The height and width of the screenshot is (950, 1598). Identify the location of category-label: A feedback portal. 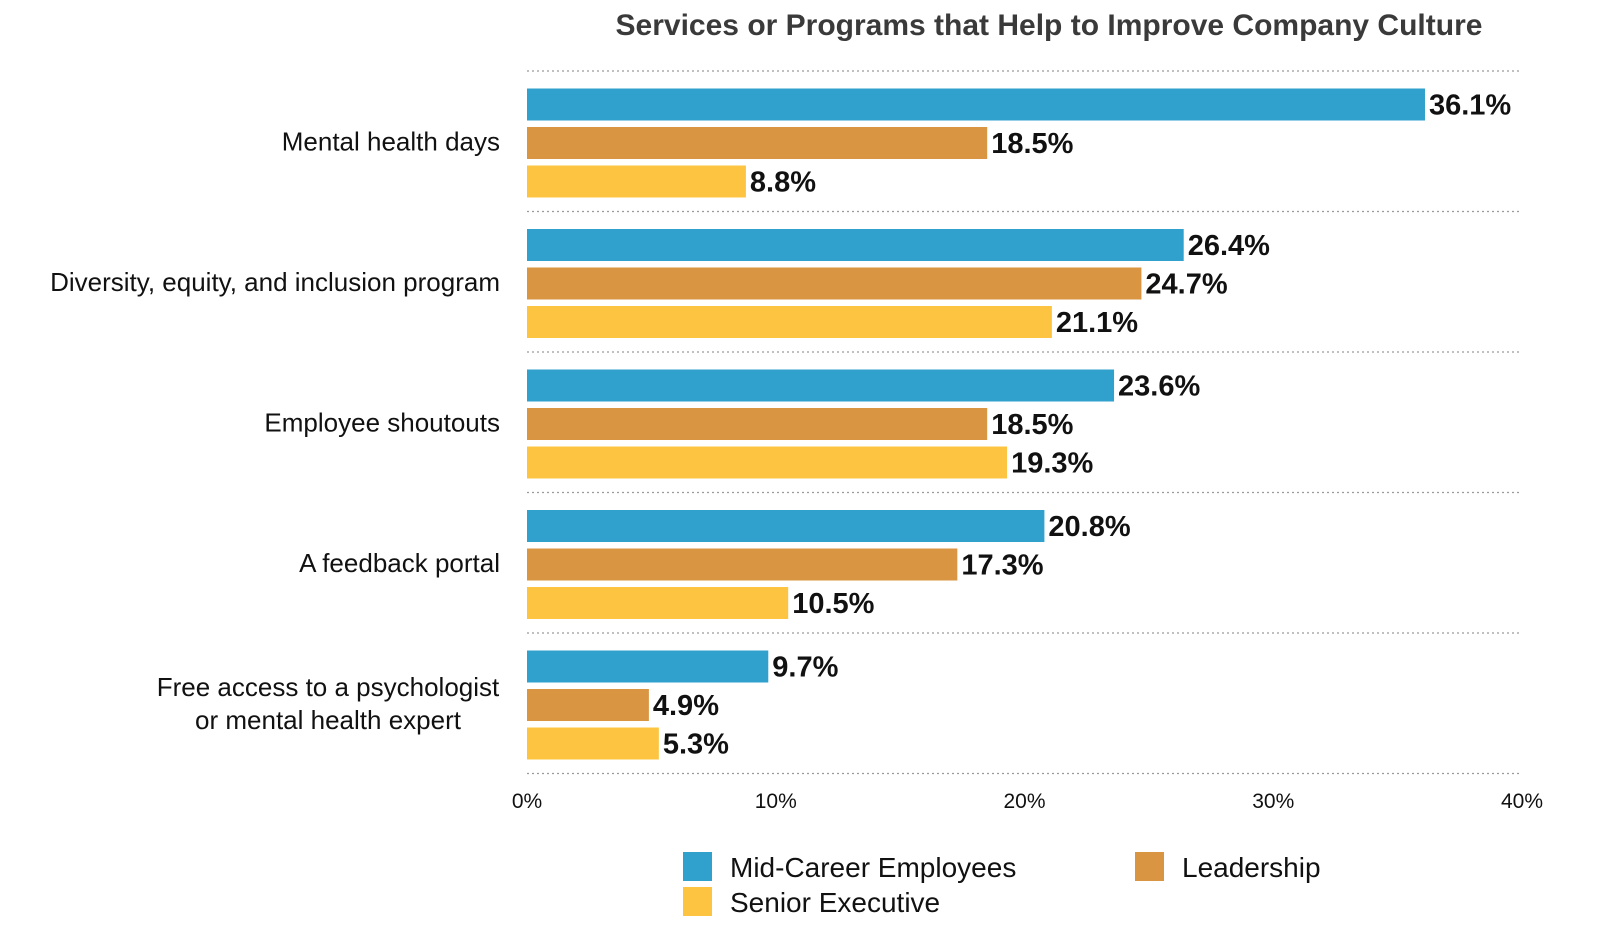
(399, 563).